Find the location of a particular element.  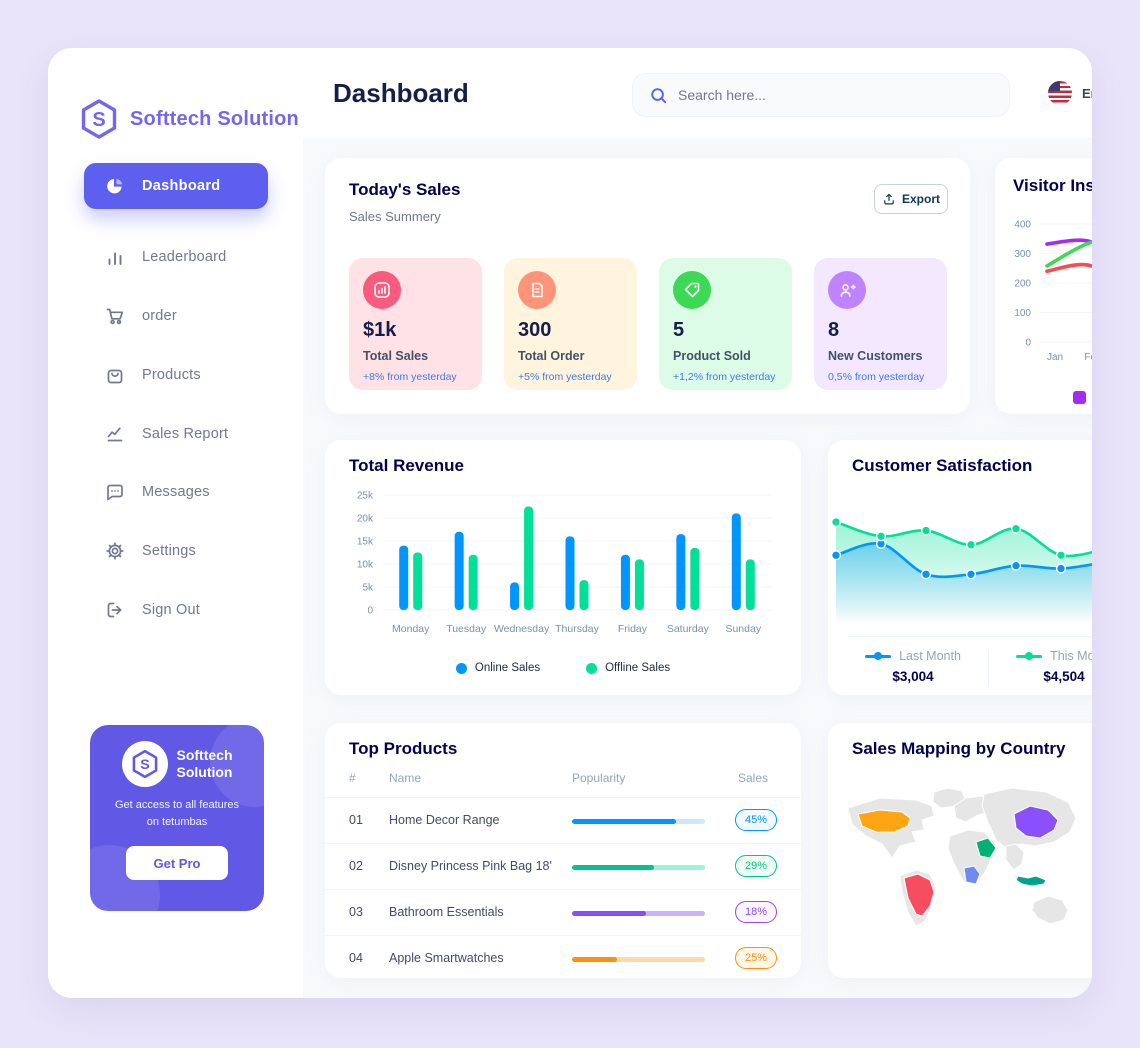

row-name: Apple Smartwatches is located at coordinates (446, 958).